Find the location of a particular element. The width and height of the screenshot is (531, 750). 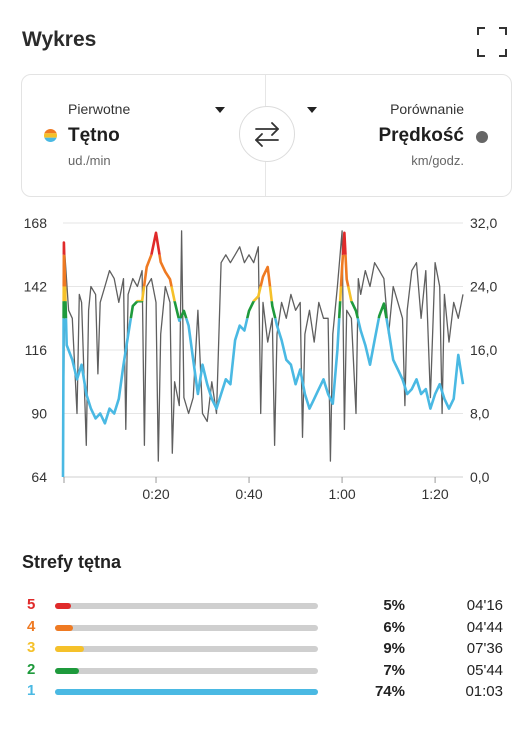

zone-number: 4 is located at coordinates (31, 626).